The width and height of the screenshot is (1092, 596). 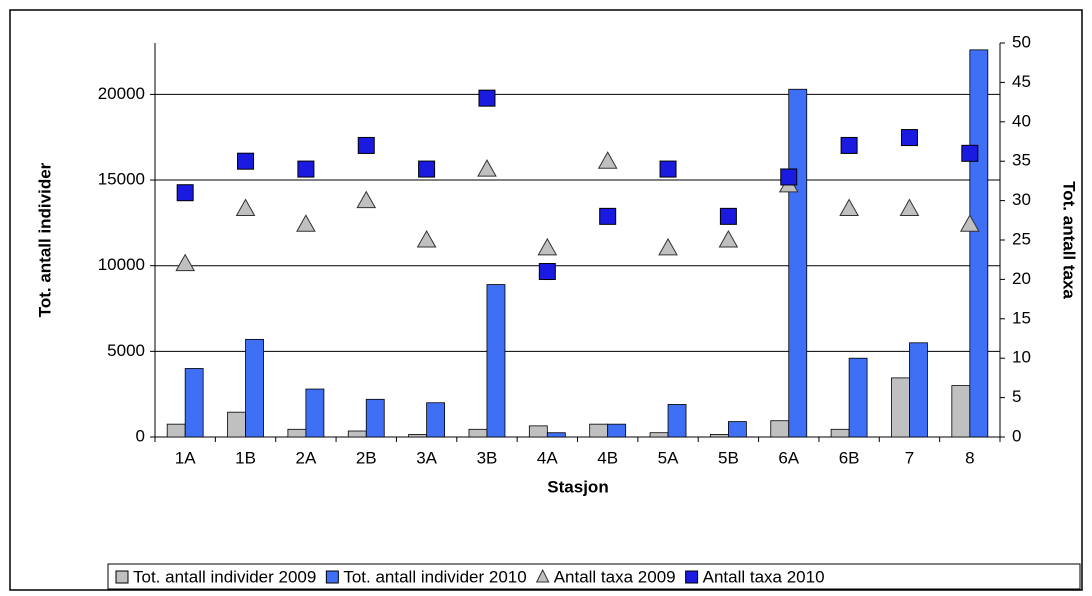 What do you see at coordinates (1021, 160) in the screenshot?
I see `y2-tick-label: 35` at bounding box center [1021, 160].